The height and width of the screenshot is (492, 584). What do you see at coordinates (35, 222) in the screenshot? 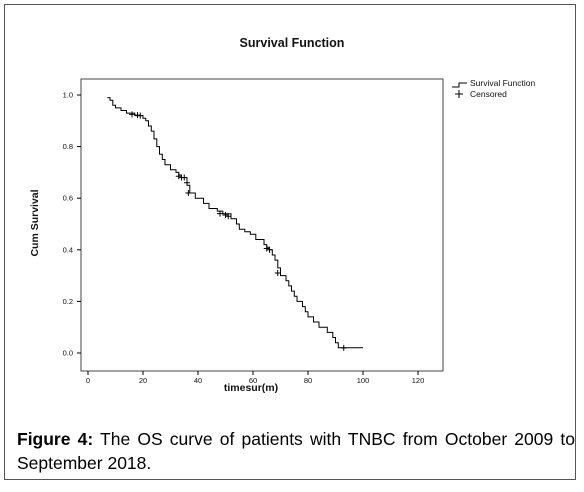
I see `y-axis-label: Cum Survival` at bounding box center [35, 222].